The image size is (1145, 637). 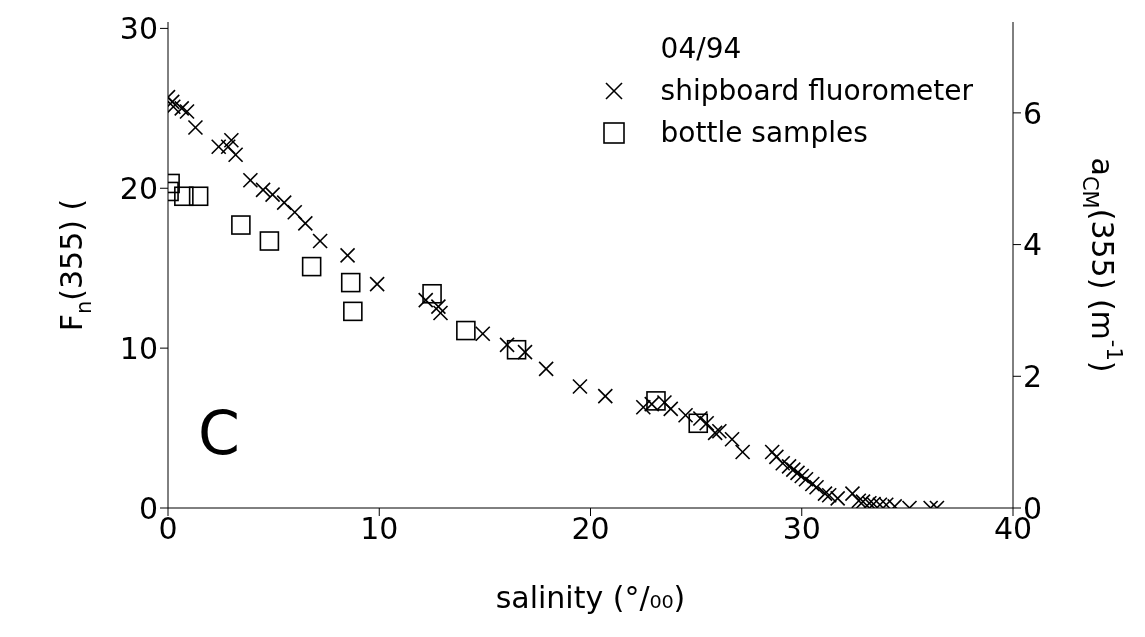 What do you see at coordinates (816, 91) in the screenshot?
I see `legend-label: shipboard fluorometer` at bounding box center [816, 91].